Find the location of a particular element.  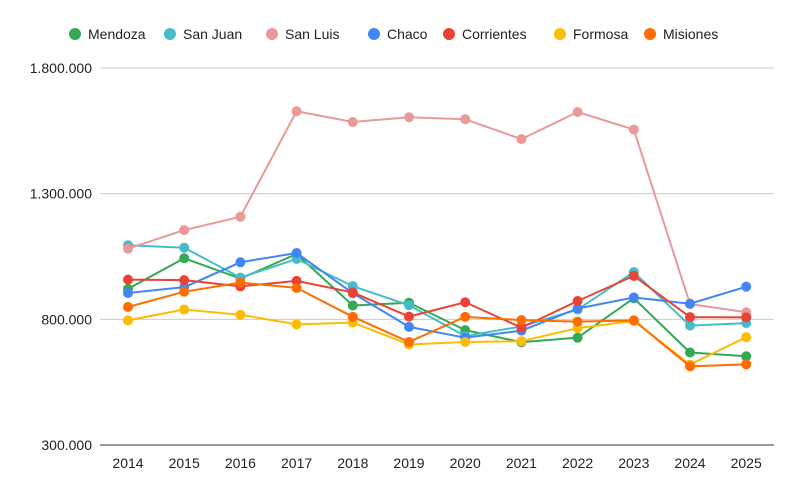

series-corrientes is located at coordinates (437, 301).